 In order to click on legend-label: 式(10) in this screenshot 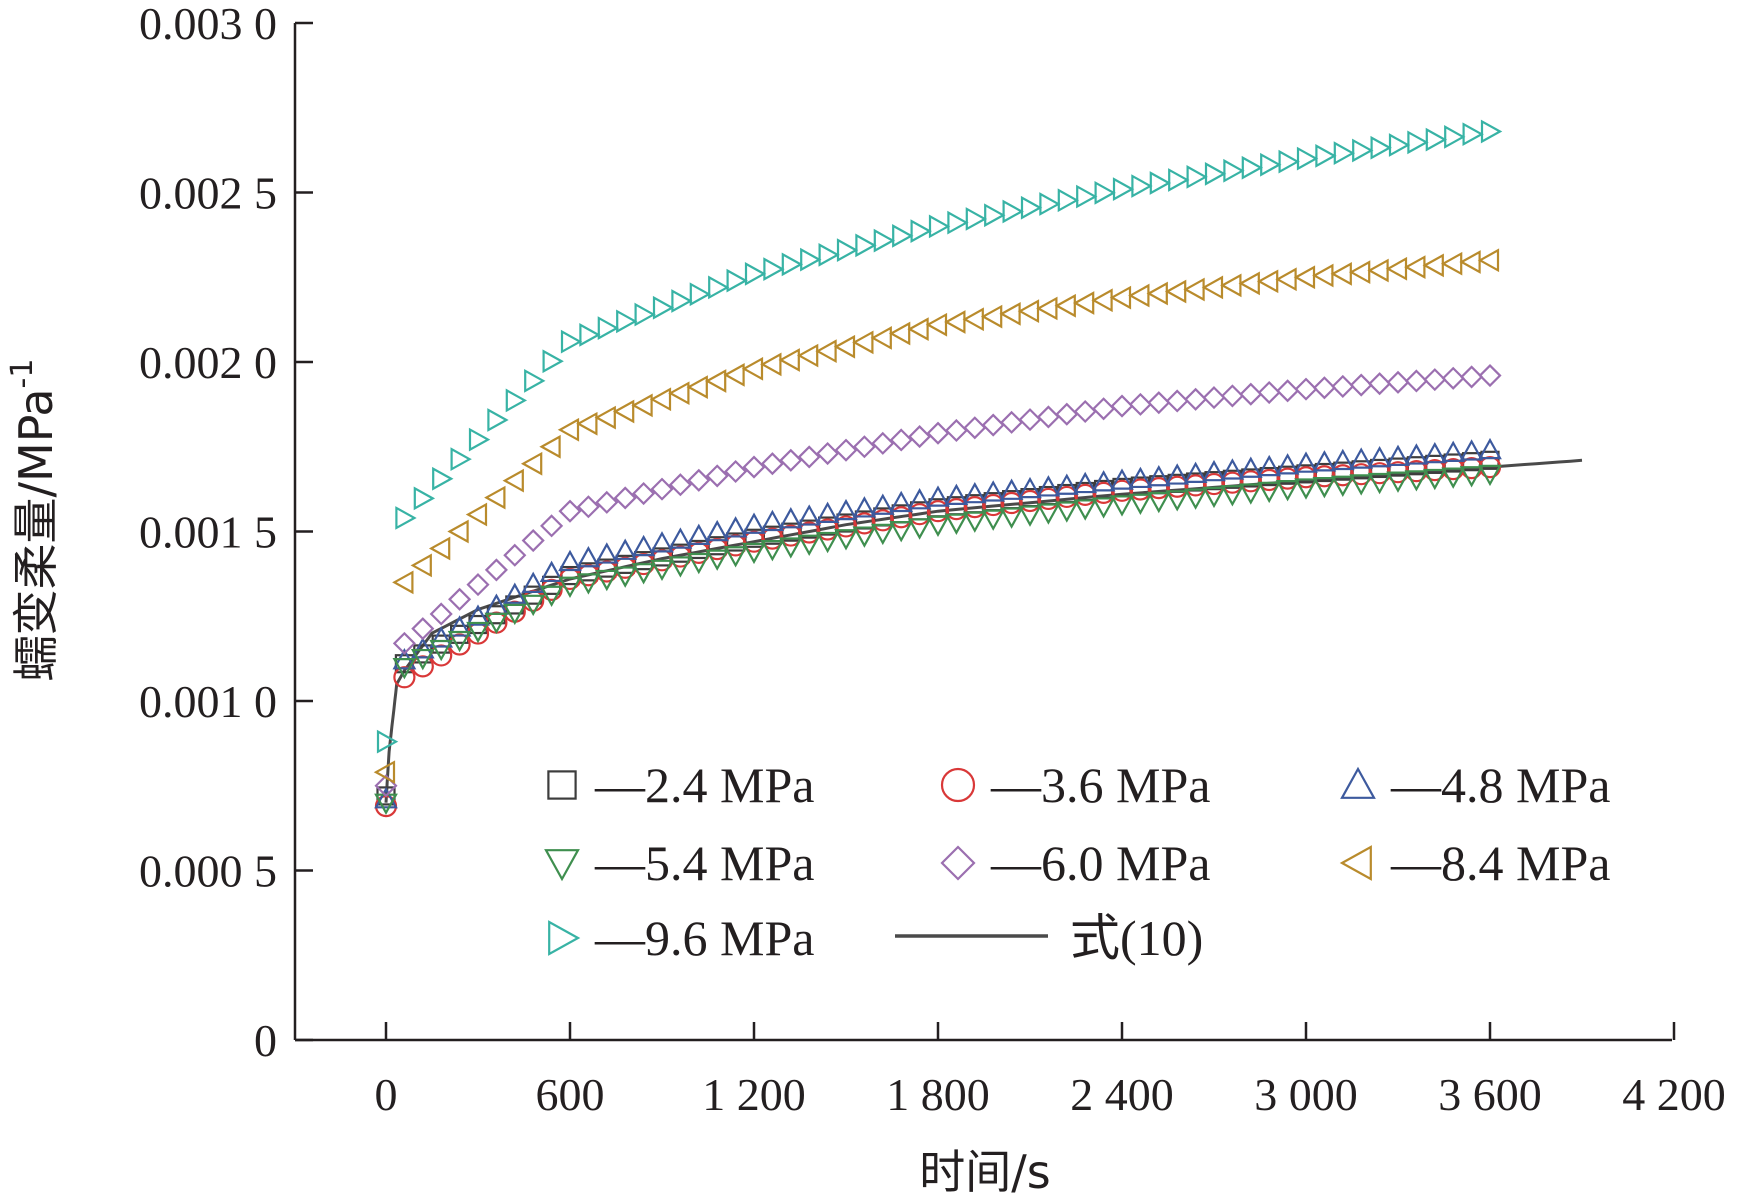, I will do `click(1136, 938)`.